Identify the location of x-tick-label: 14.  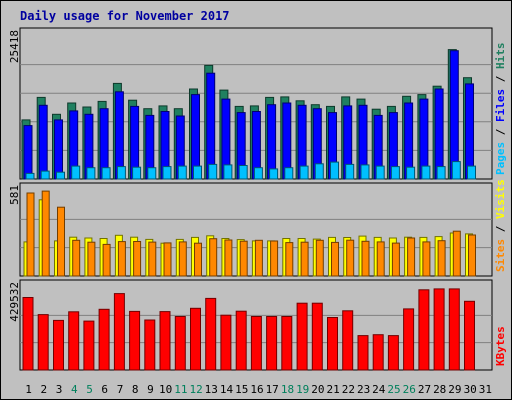
(227, 389).